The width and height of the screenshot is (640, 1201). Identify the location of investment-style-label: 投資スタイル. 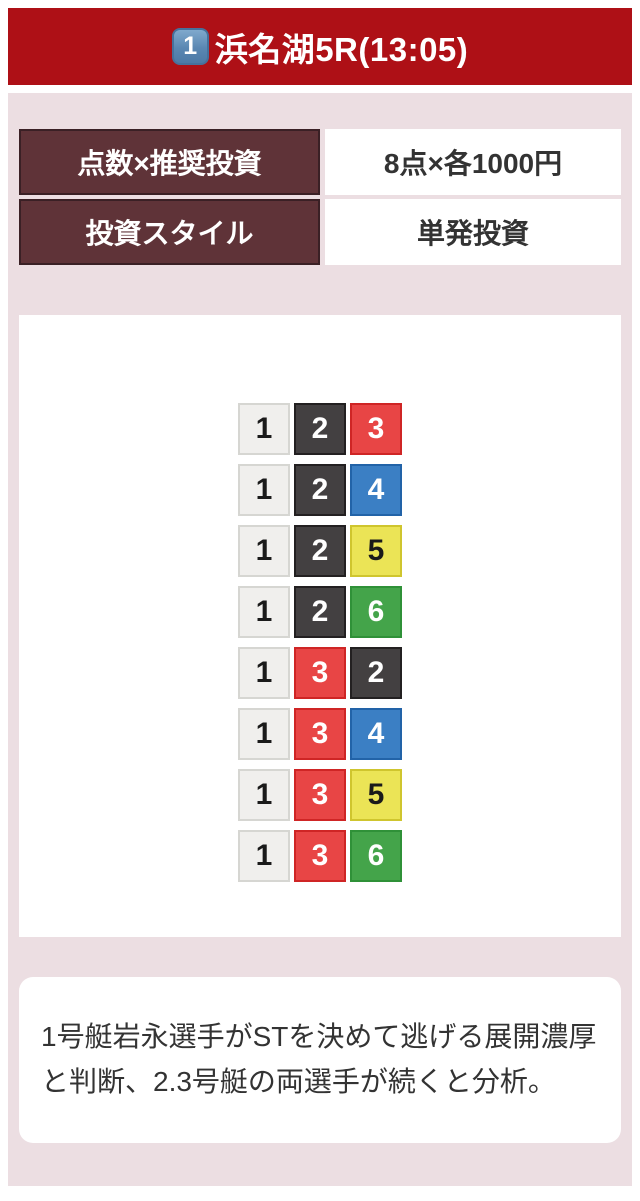
(169, 232).